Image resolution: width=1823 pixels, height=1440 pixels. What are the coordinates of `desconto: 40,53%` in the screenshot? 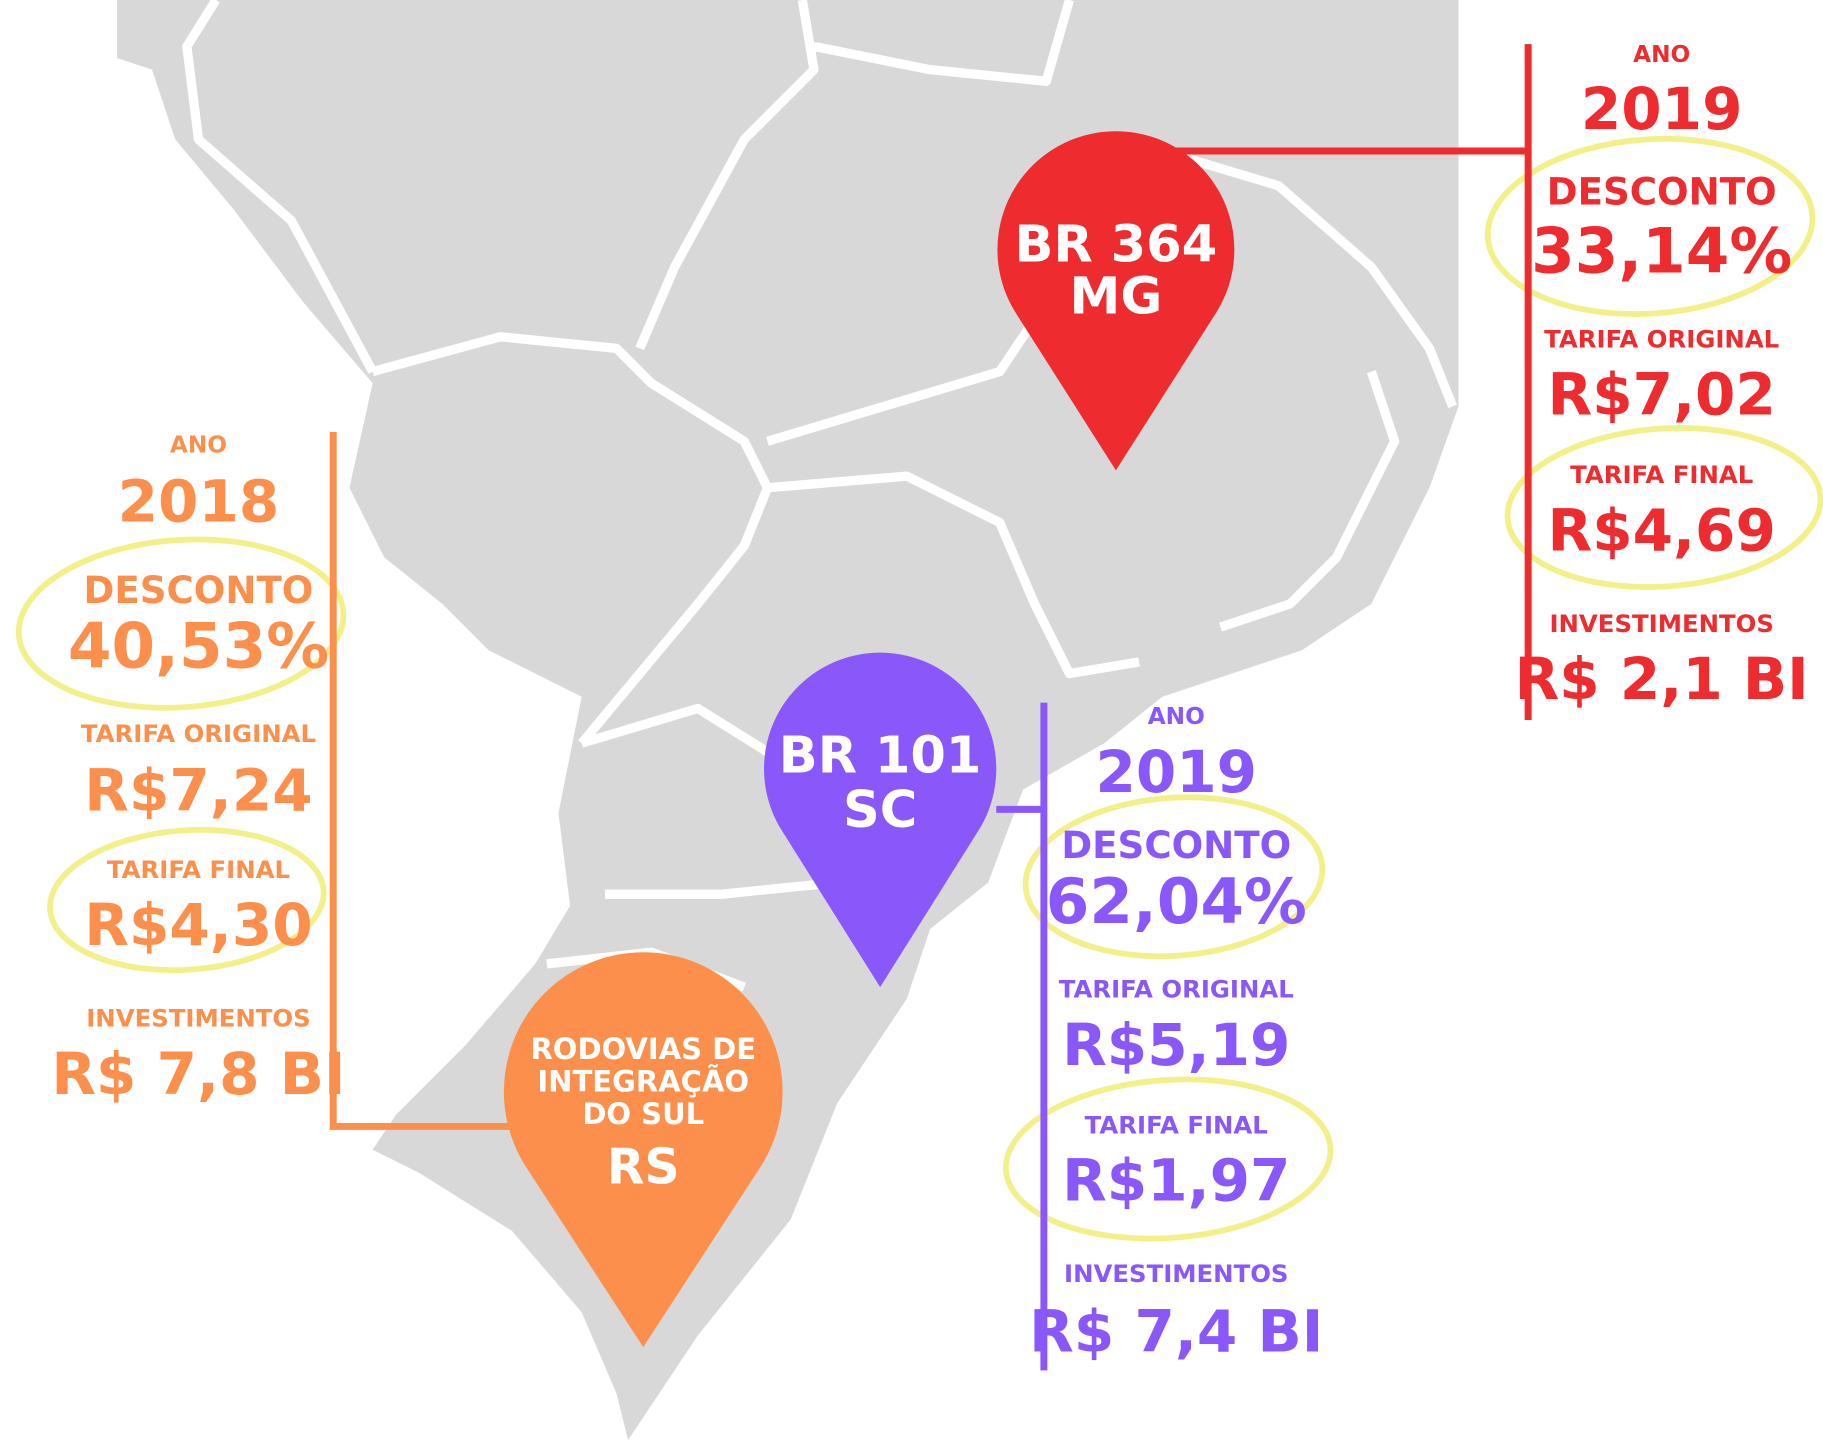 It's located at (198, 645).